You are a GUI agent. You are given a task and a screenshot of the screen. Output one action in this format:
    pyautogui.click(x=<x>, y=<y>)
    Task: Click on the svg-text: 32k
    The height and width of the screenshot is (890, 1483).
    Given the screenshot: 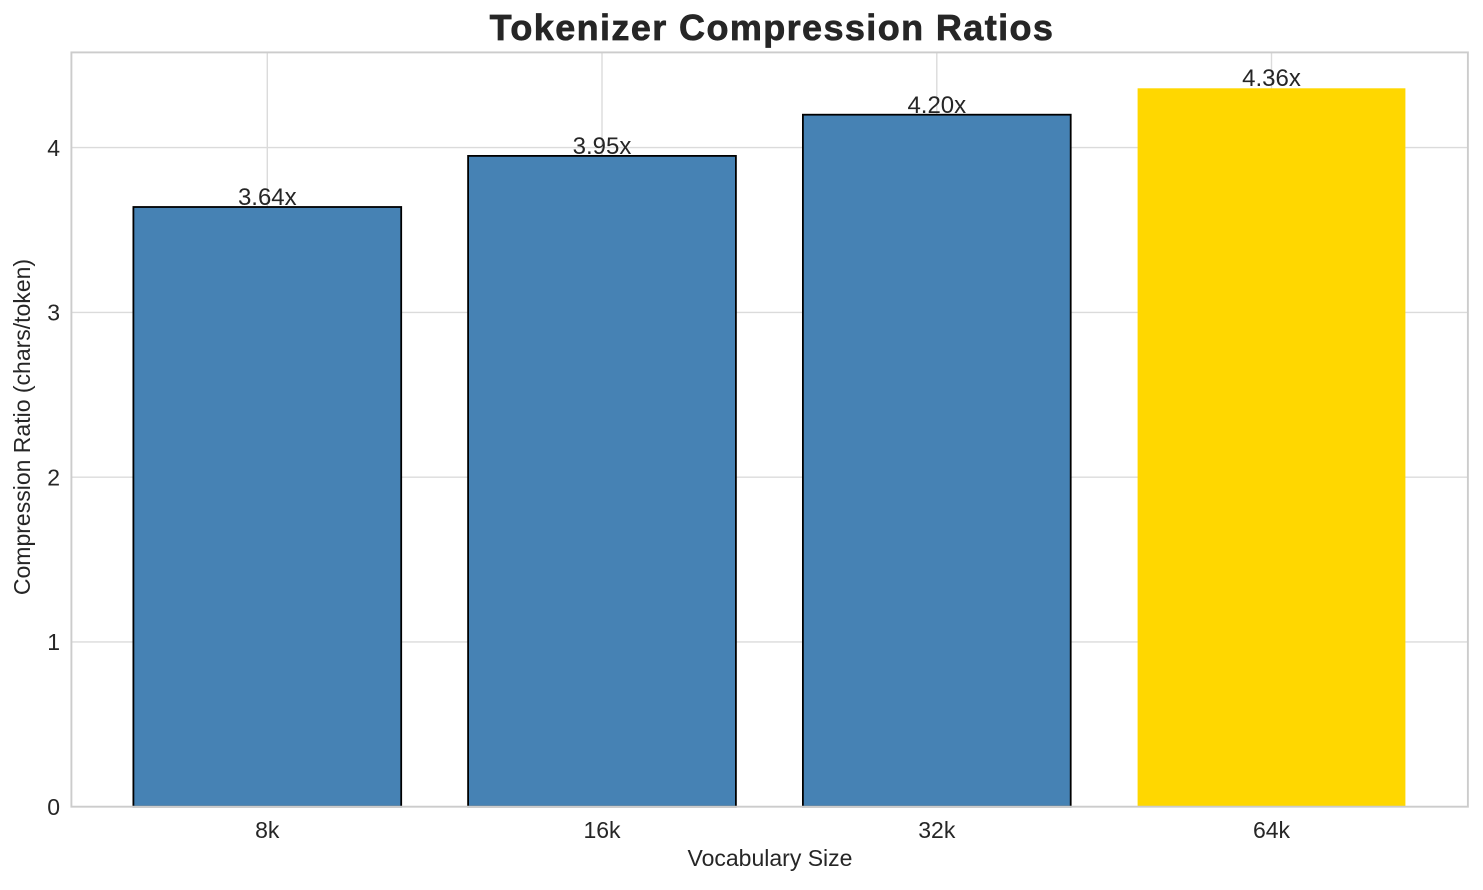 What is the action you would take?
    pyautogui.click(x=937, y=830)
    